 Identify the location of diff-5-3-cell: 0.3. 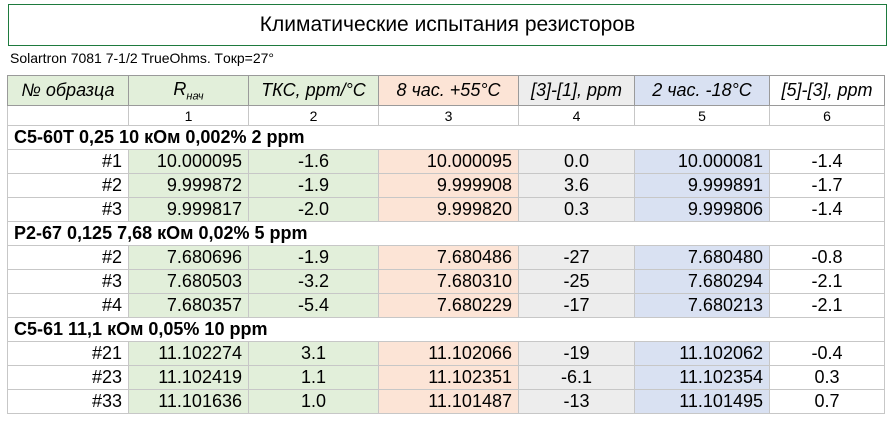
(827, 377).